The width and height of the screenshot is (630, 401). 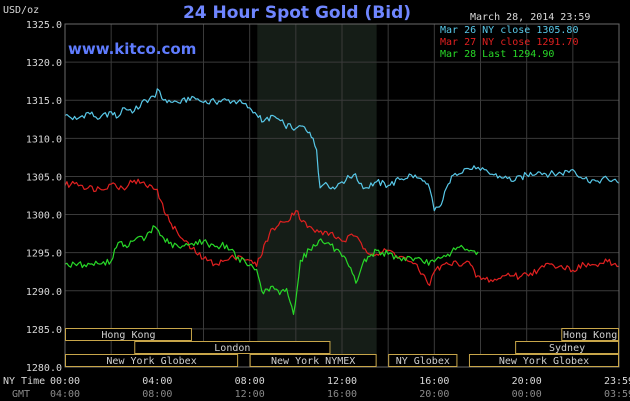 What do you see at coordinates (434, 394) in the screenshot?
I see `x-tick-label-gmt: 20:00` at bounding box center [434, 394].